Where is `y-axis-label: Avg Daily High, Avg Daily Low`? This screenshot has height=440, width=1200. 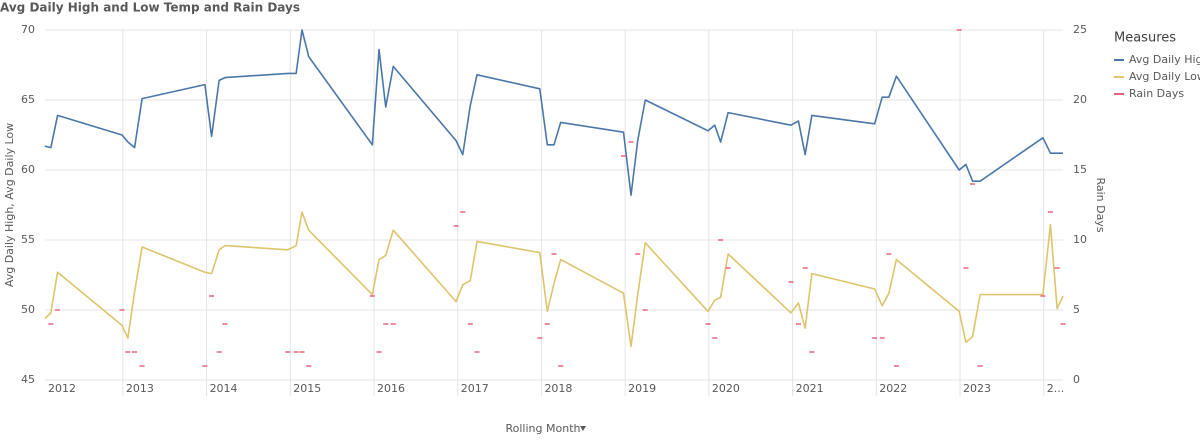 y-axis-label: Avg Daily High, Avg Daily Low is located at coordinates (9, 205).